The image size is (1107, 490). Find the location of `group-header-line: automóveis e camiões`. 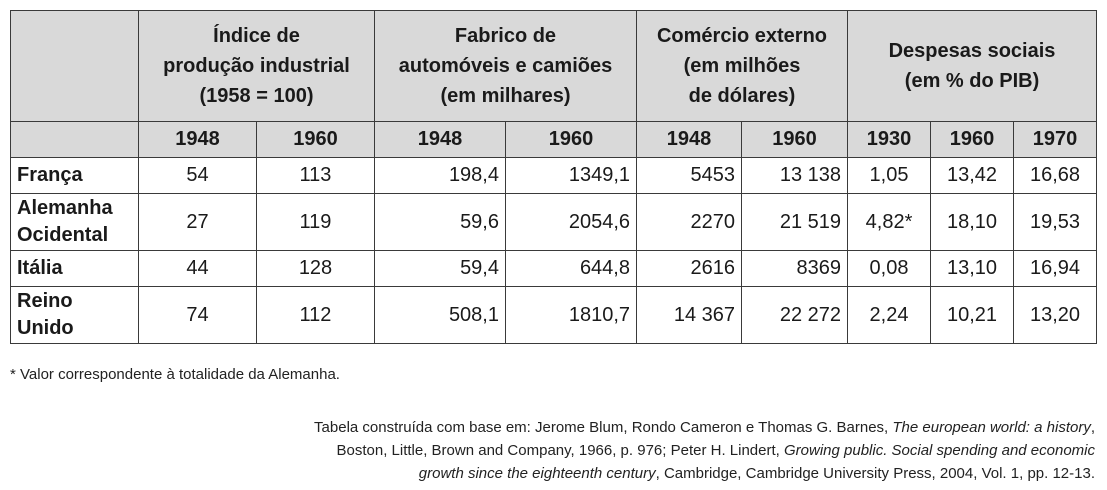

group-header-line: automóveis e camiões is located at coordinates (505, 66).